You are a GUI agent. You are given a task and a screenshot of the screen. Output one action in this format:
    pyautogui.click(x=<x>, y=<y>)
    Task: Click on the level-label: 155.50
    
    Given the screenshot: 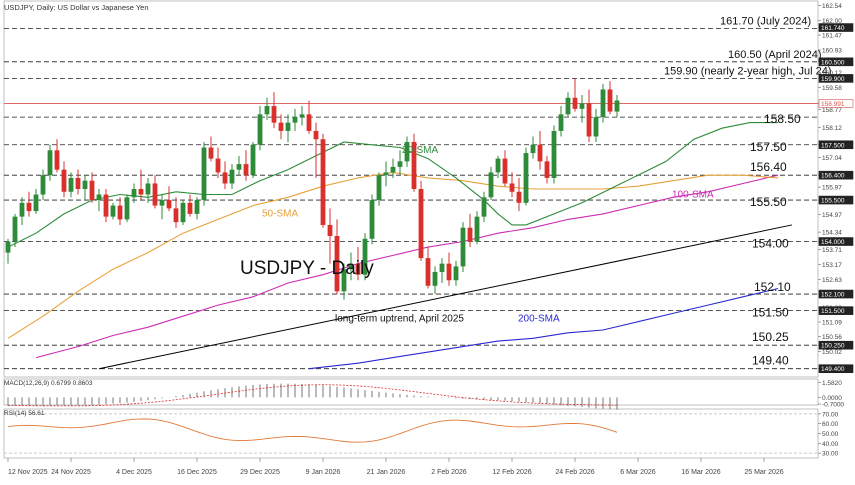 What is the action you would take?
    pyautogui.click(x=768, y=202)
    